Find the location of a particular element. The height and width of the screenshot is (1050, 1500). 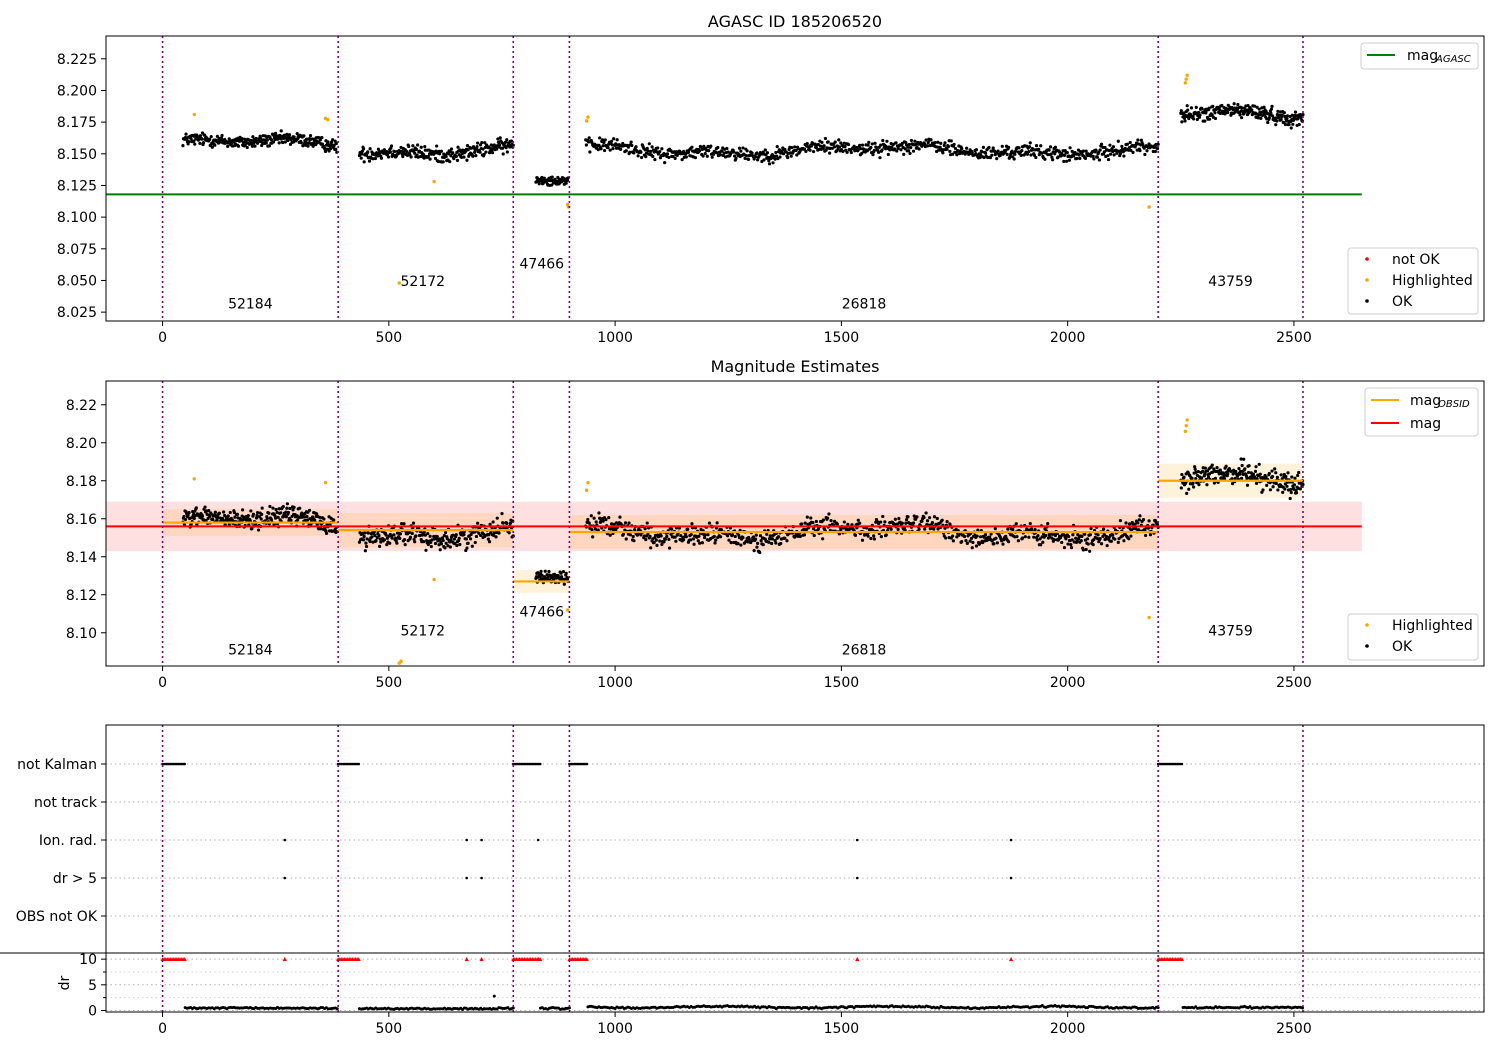

agasc-y-tick-label: 8.025 is located at coordinates (77, 313).